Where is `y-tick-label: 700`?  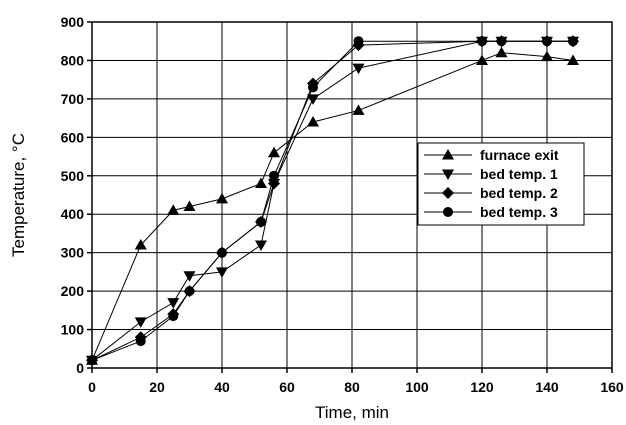 y-tick-label: 700 is located at coordinates (73, 99).